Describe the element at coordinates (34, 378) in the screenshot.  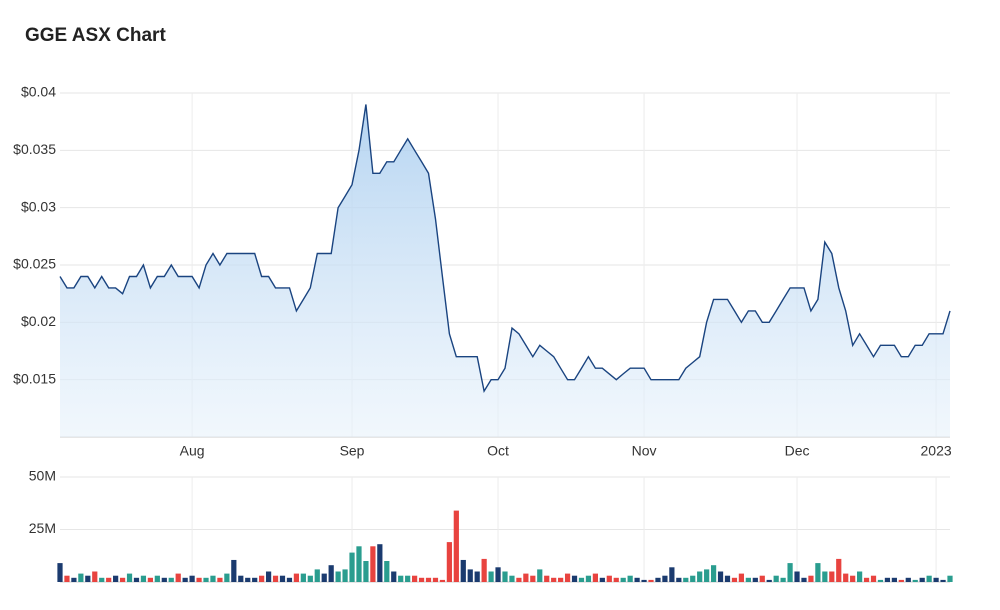
I see `y-tick-label: $0.015` at that location.